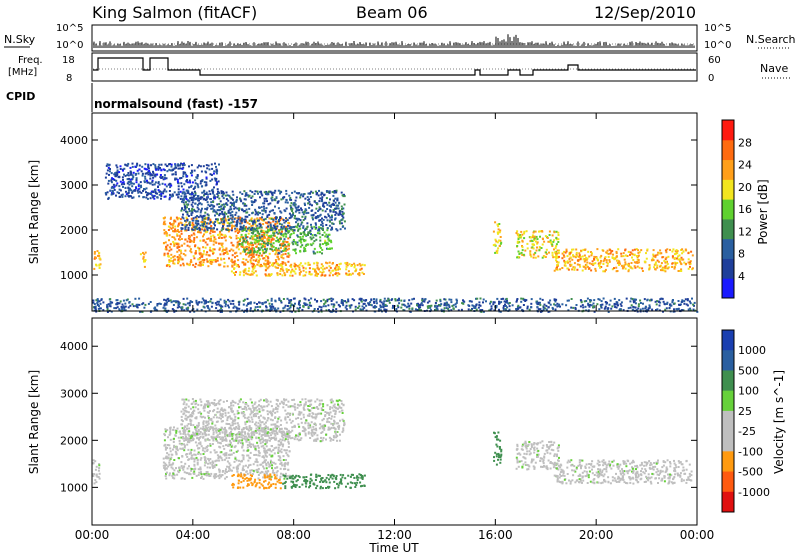  Describe the element at coordinates (30, 60) in the screenshot. I see `freq-label-1: Freq.` at that location.